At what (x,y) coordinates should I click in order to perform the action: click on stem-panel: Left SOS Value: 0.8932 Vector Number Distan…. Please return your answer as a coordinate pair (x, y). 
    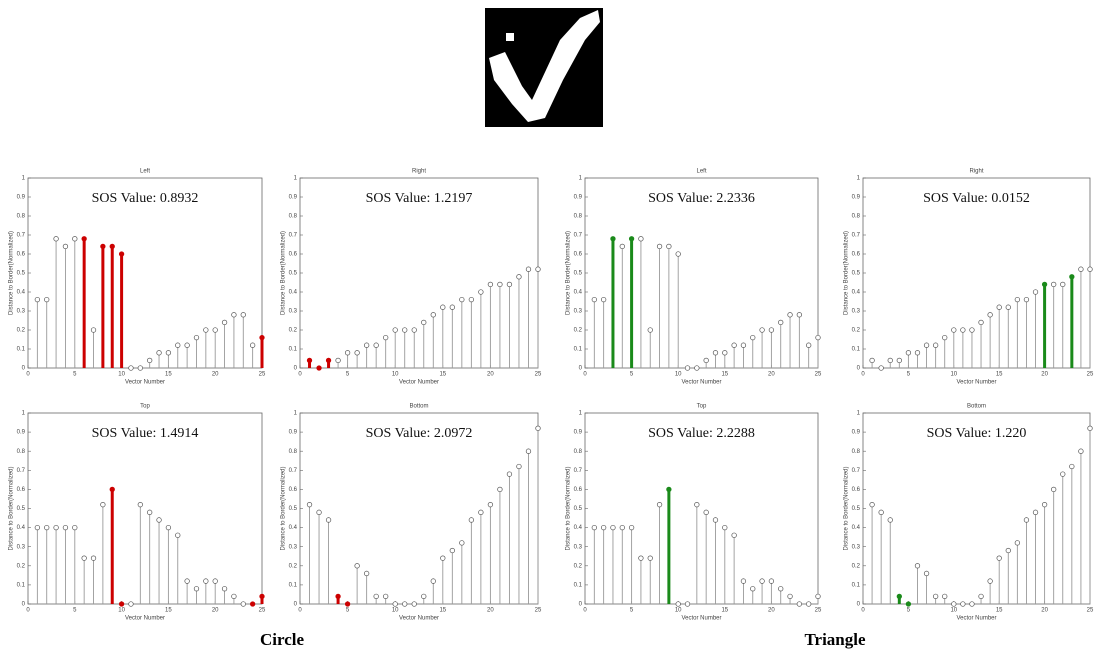
    Looking at the image, I should click on (137, 277).